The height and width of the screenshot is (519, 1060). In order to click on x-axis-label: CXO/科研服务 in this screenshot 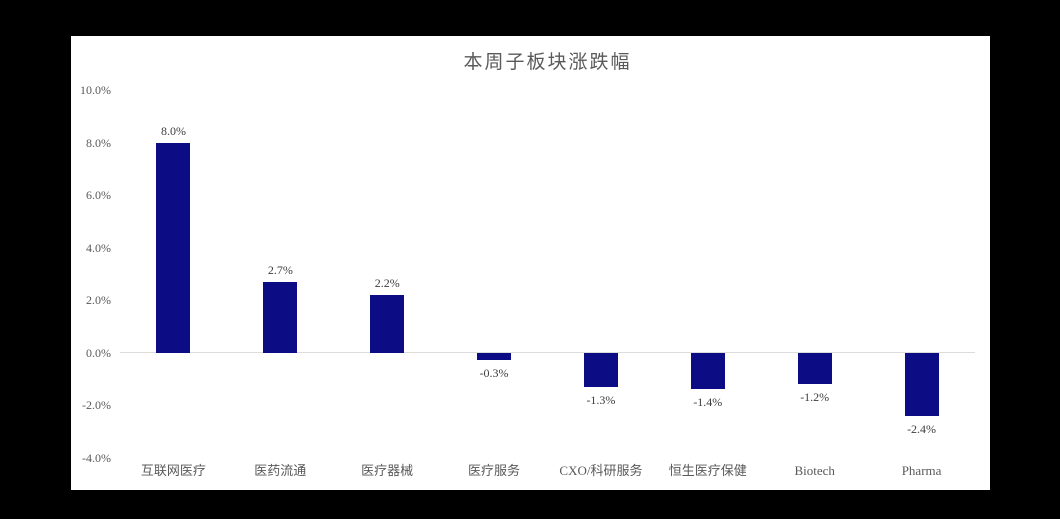, I will do `click(601, 470)`.